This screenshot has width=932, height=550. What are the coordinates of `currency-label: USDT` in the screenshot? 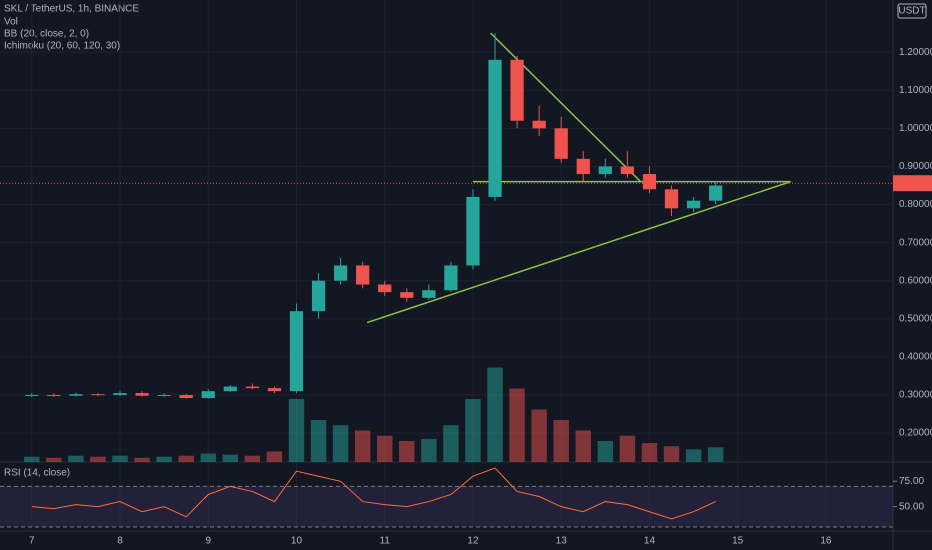 It's located at (911, 11).